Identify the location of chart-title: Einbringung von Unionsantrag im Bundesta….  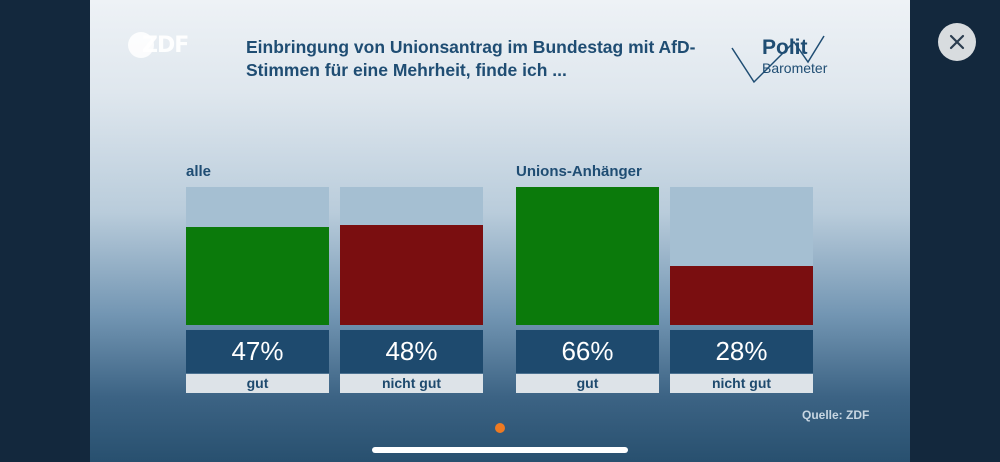
(471, 58).